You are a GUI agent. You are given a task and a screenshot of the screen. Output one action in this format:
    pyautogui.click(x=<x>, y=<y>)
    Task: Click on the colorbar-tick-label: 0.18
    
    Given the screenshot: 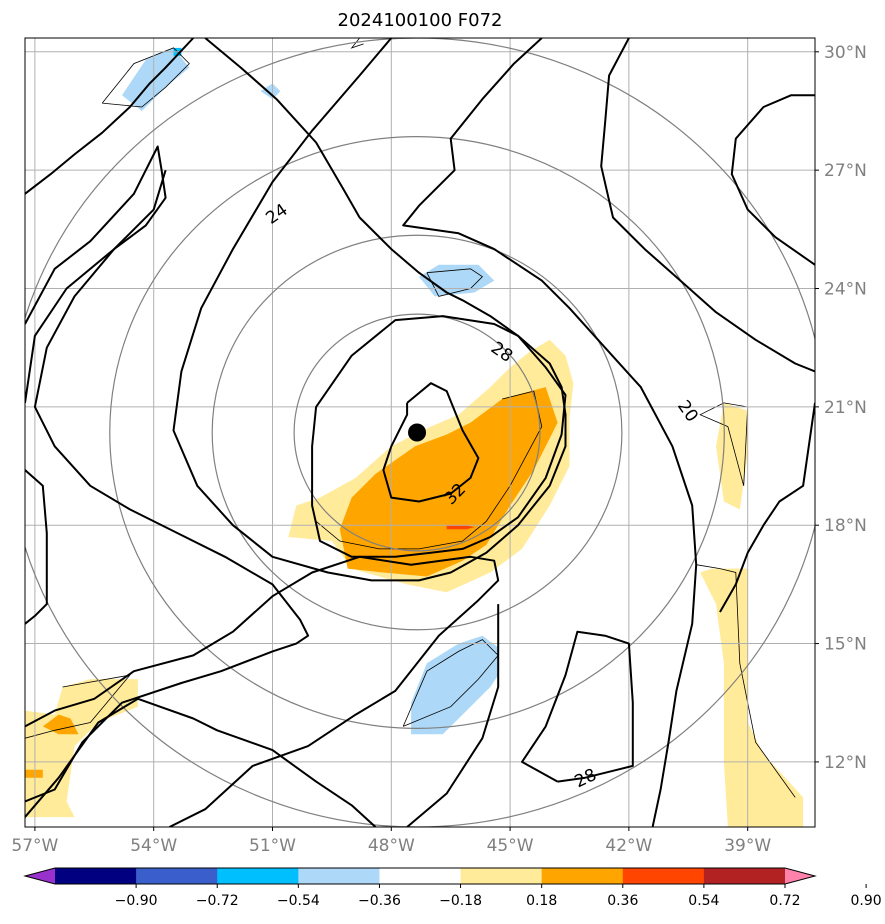 What is the action you would take?
    pyautogui.click(x=541, y=901)
    